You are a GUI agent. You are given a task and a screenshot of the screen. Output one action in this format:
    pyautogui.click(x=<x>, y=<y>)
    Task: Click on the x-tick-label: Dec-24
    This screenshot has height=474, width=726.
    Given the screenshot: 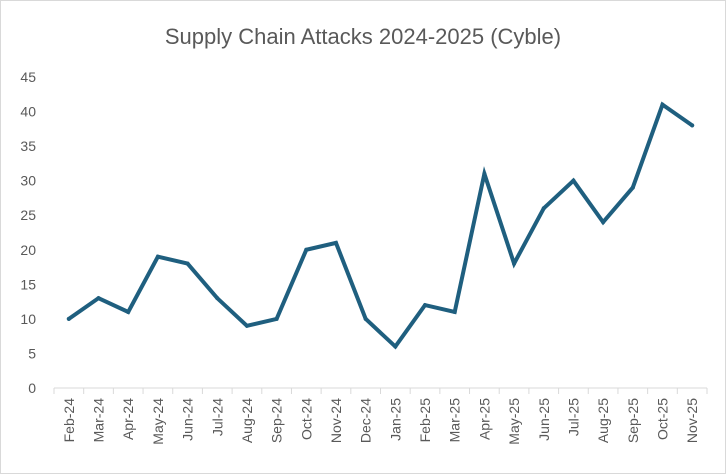 What is the action you would take?
    pyautogui.click(x=366, y=420)
    